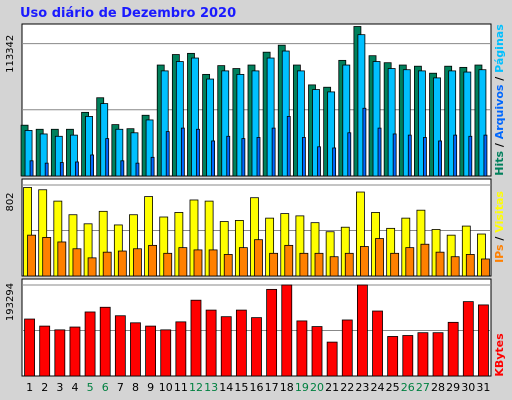 This screenshot has height=400, width=512. I want to click on x-tick-label-9: 9, so click(150, 387).